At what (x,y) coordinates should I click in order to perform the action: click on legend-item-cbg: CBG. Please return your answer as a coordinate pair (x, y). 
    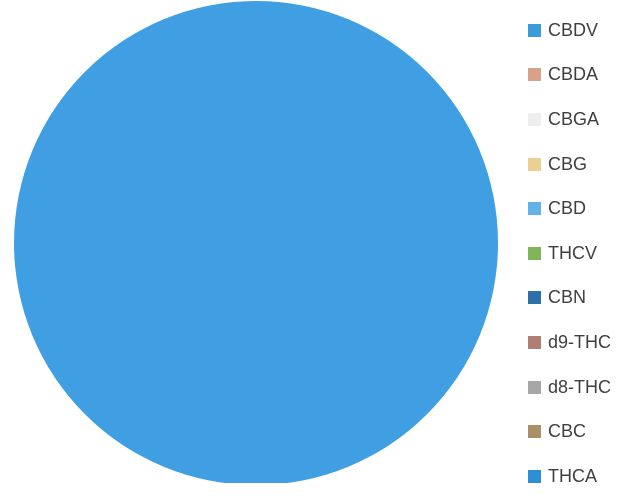
    Looking at the image, I should click on (569, 164).